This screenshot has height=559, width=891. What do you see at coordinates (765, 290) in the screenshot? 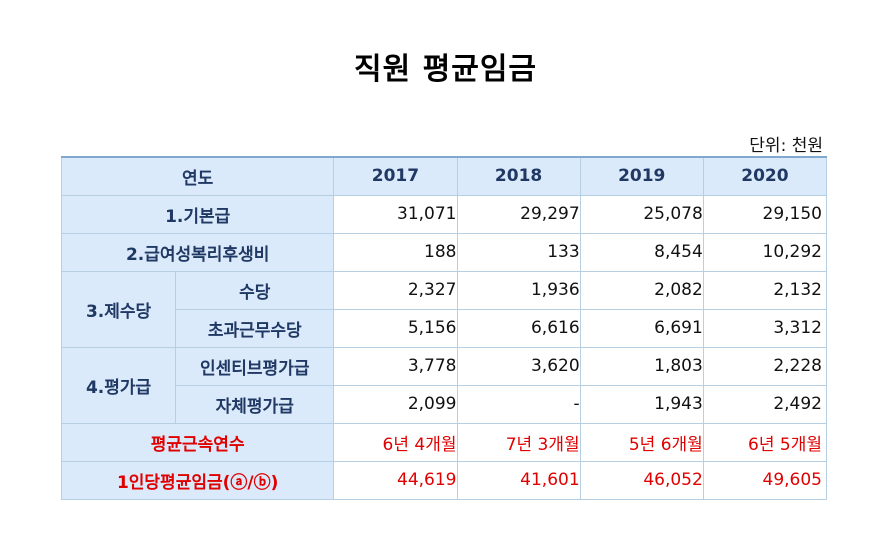
I see `cell-value: 2,132` at bounding box center [765, 290].